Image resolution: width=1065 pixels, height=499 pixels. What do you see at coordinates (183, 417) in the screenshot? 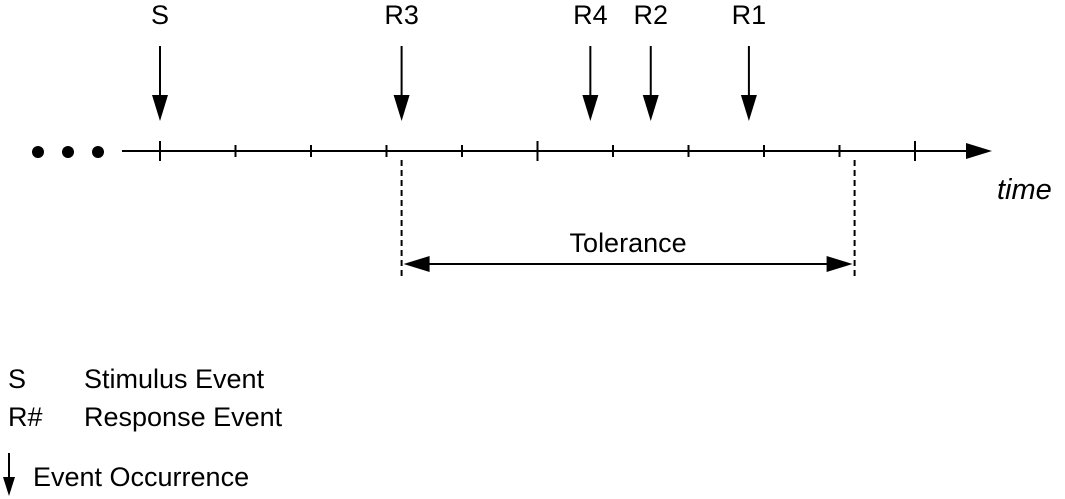
I see `legend-text-response: Response Event` at bounding box center [183, 417].